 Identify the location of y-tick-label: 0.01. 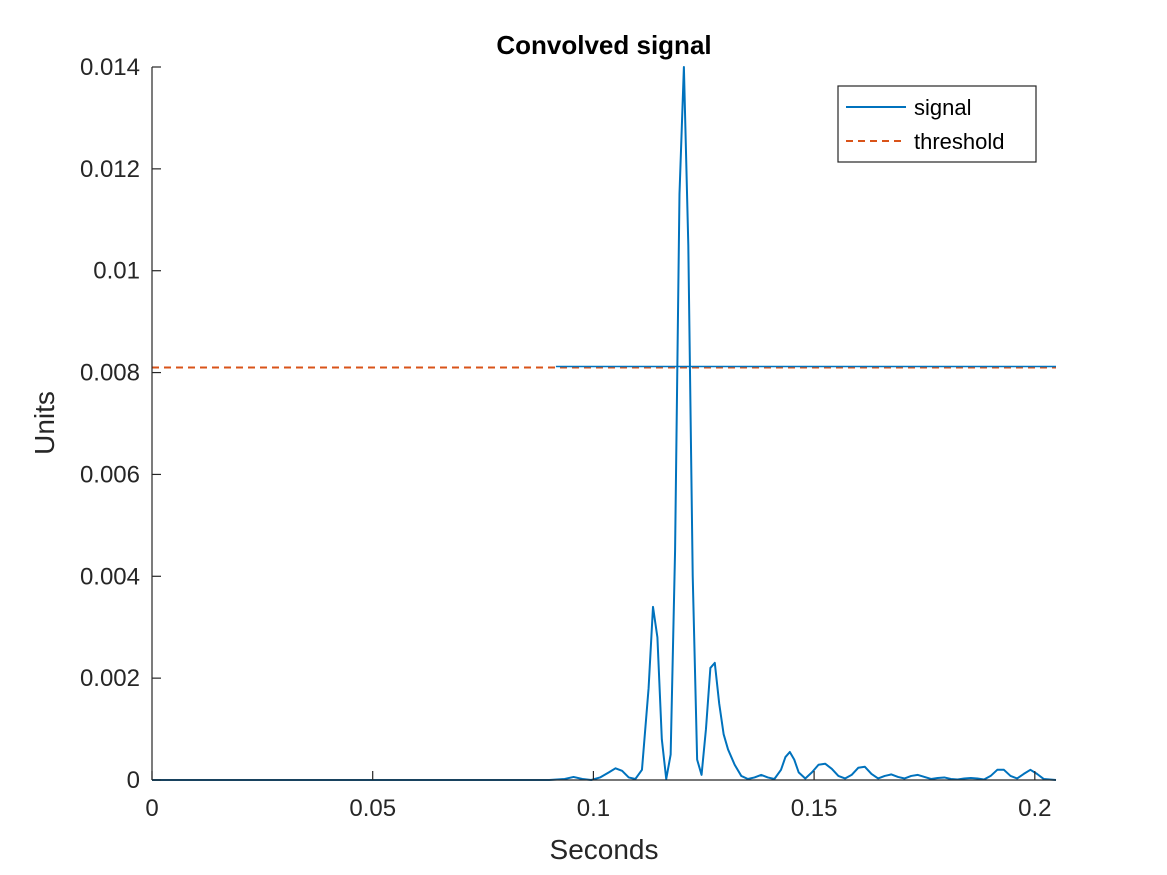
(116, 271).